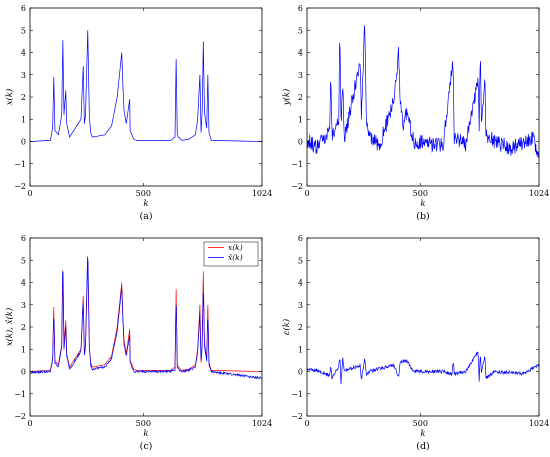 Image resolution: width=550 pixels, height=457 pixels. What do you see at coordinates (145, 216) in the screenshot?
I see `panel-caption: (a)` at bounding box center [145, 216].